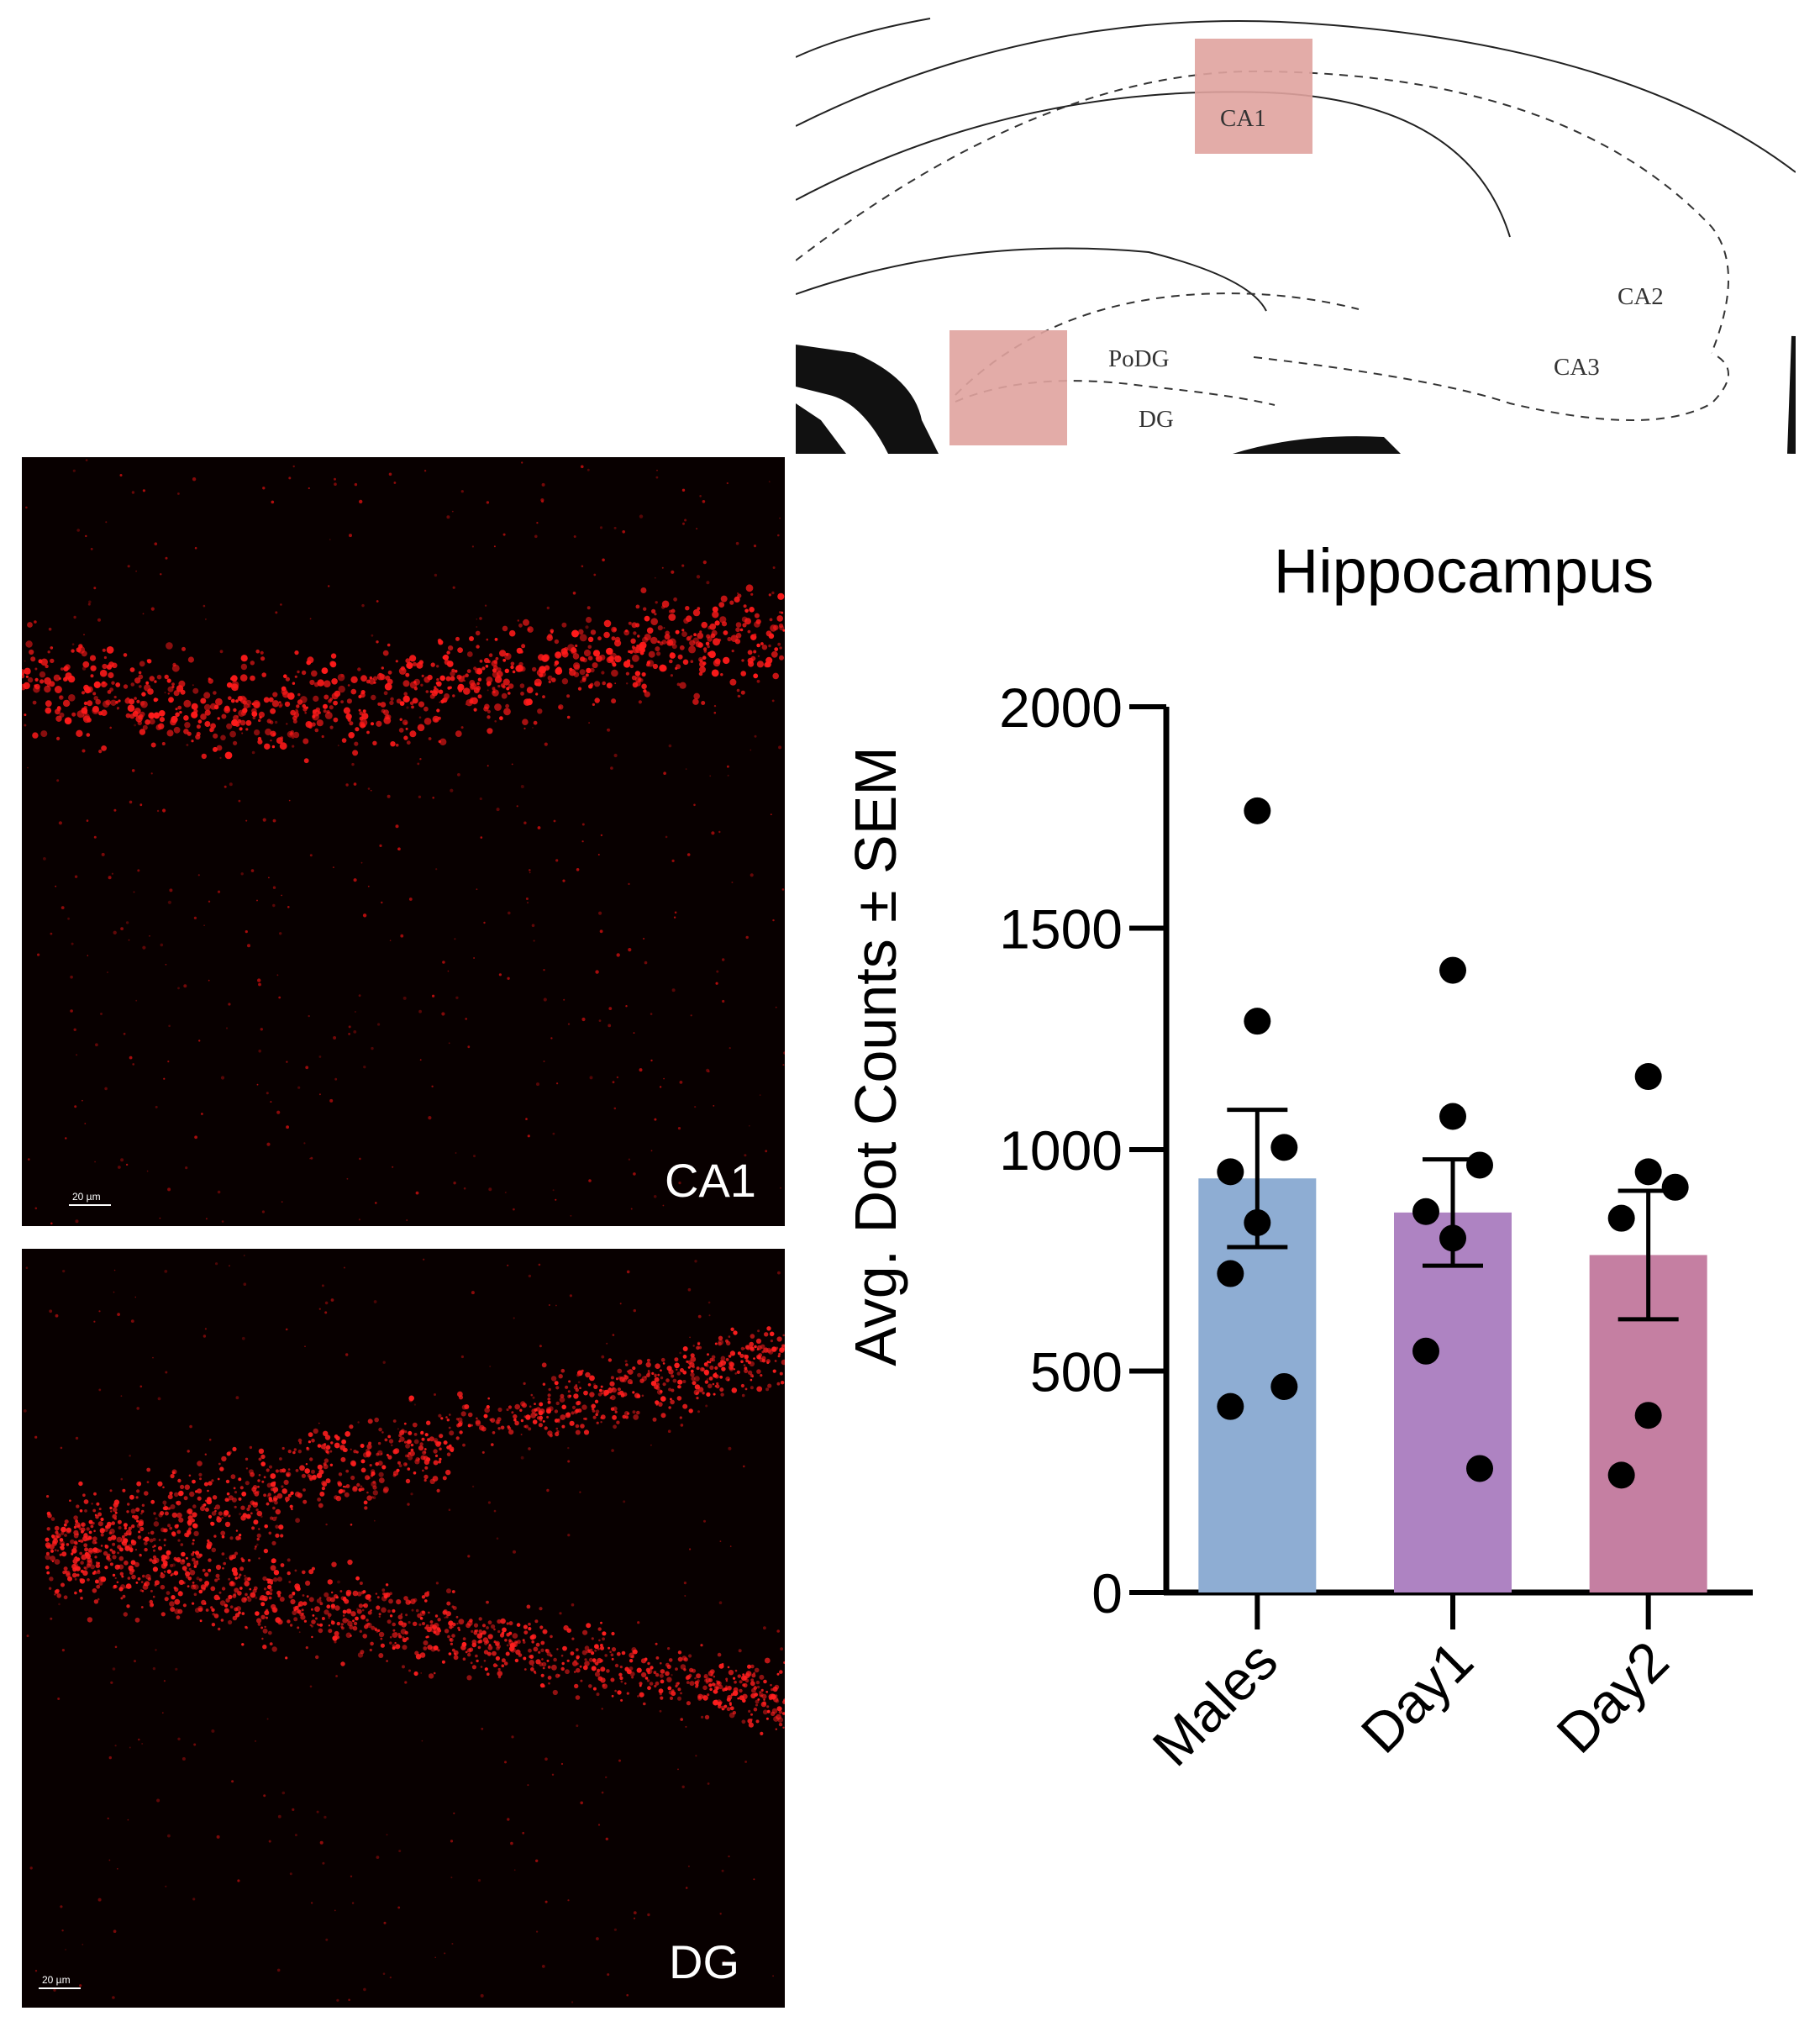  I want to click on y-axis-title: Avg. Dot Counts ± SEM, so click(875, 1056).